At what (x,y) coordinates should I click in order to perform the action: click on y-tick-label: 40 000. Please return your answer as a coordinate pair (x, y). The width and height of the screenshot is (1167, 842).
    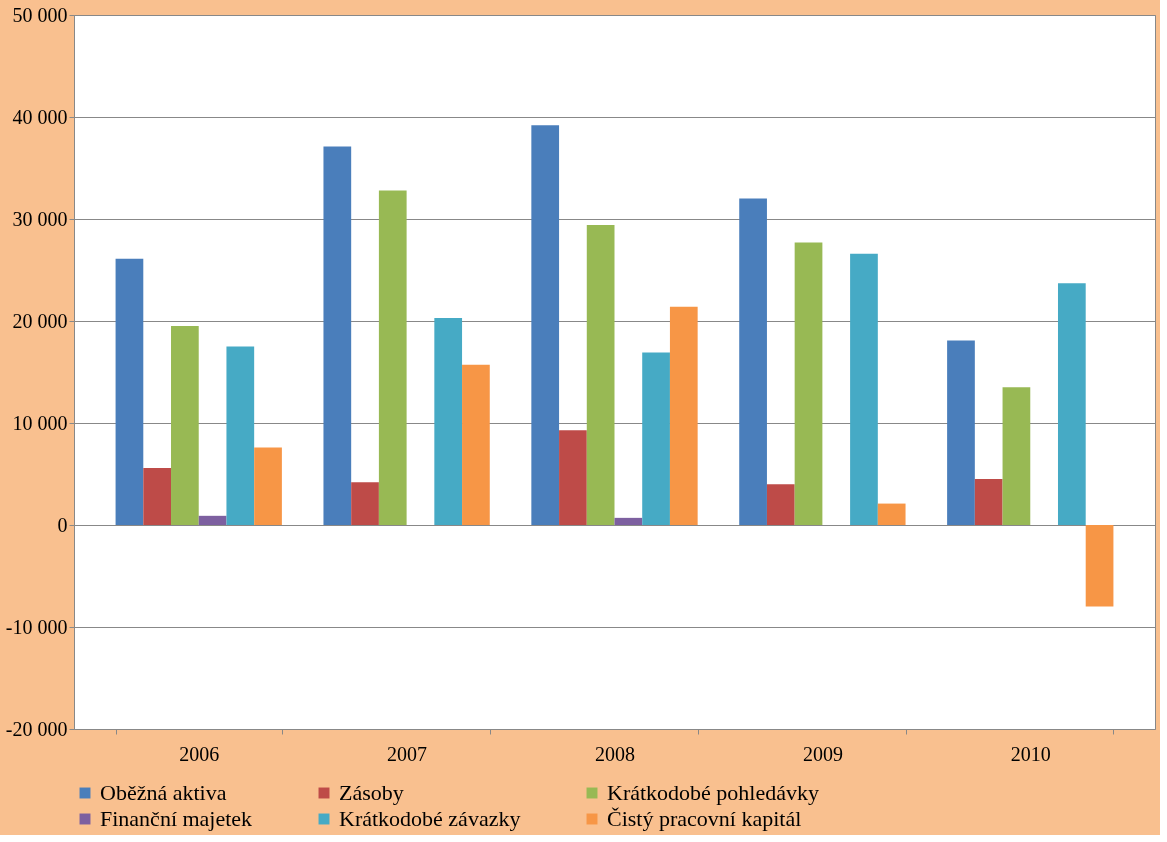
    Looking at the image, I should click on (40, 116).